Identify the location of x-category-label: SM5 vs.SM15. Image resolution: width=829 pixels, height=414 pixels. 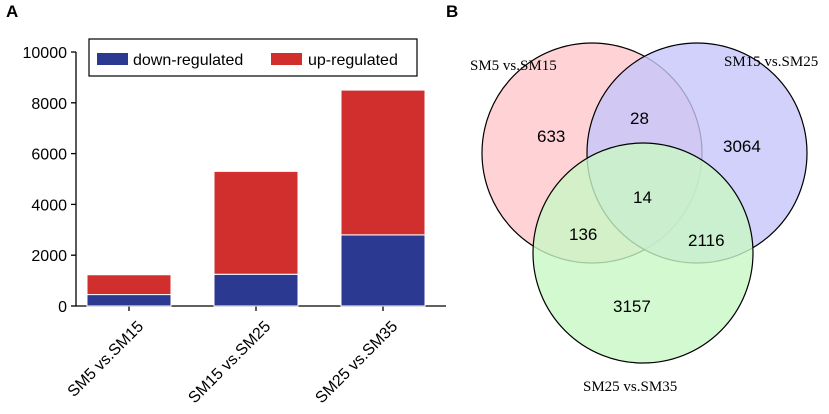
(106, 359).